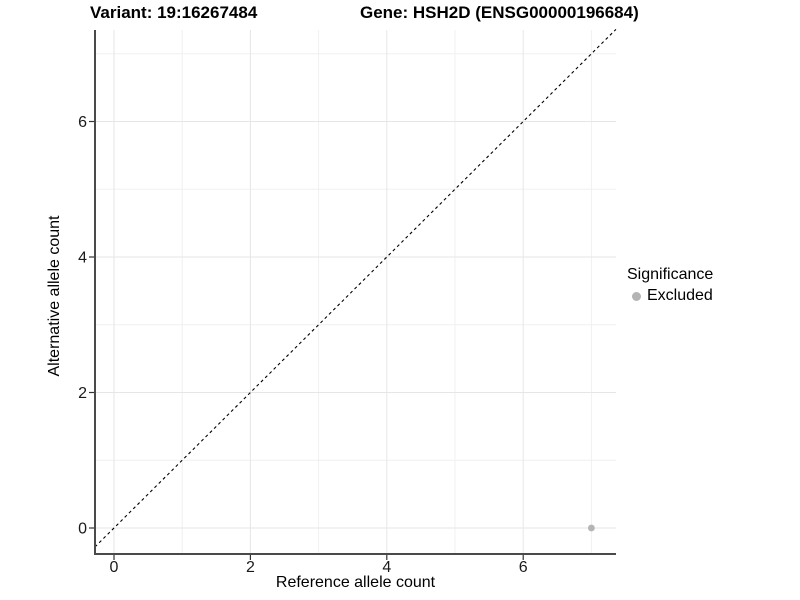 The height and width of the screenshot is (600, 800). I want to click on x-tick-label: 0, so click(114, 567).